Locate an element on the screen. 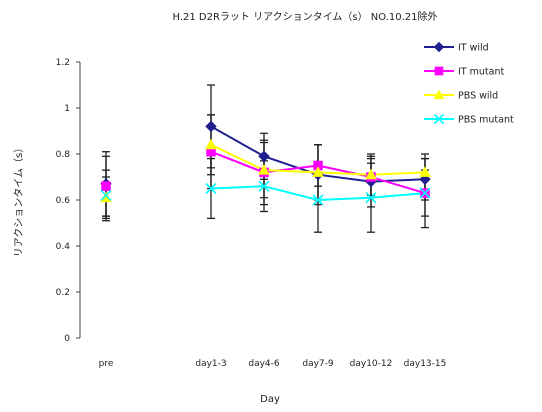  y-ticks: 0 0.2 0.4 0.6 0.8 1 1.2 is located at coordinates (68, 201).